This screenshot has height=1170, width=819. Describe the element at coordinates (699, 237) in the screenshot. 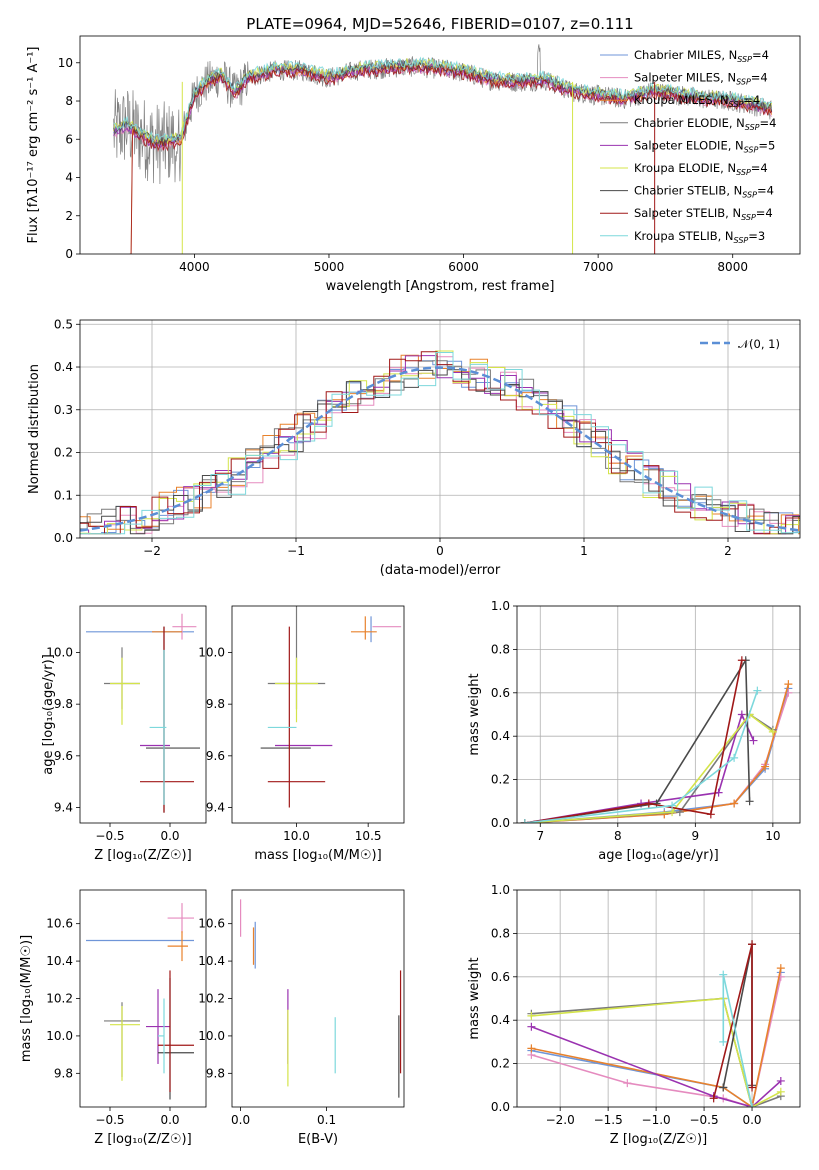

I see `legend-label: Kroupa STELIB, NSSP=3` at that location.